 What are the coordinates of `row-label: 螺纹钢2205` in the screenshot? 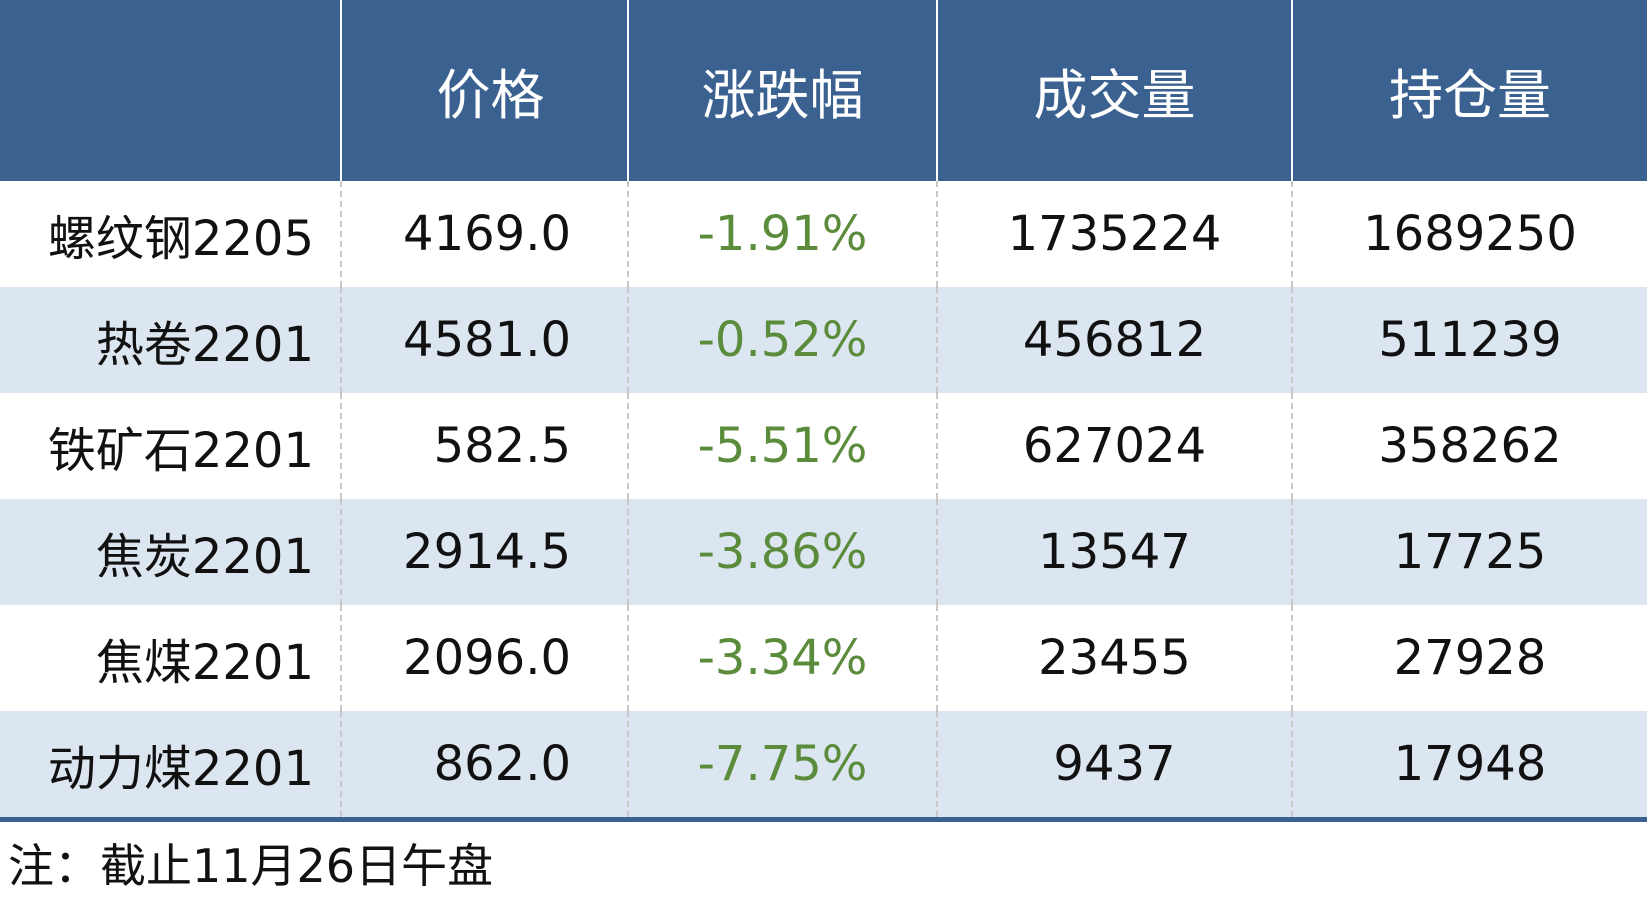 It's located at (180, 239).